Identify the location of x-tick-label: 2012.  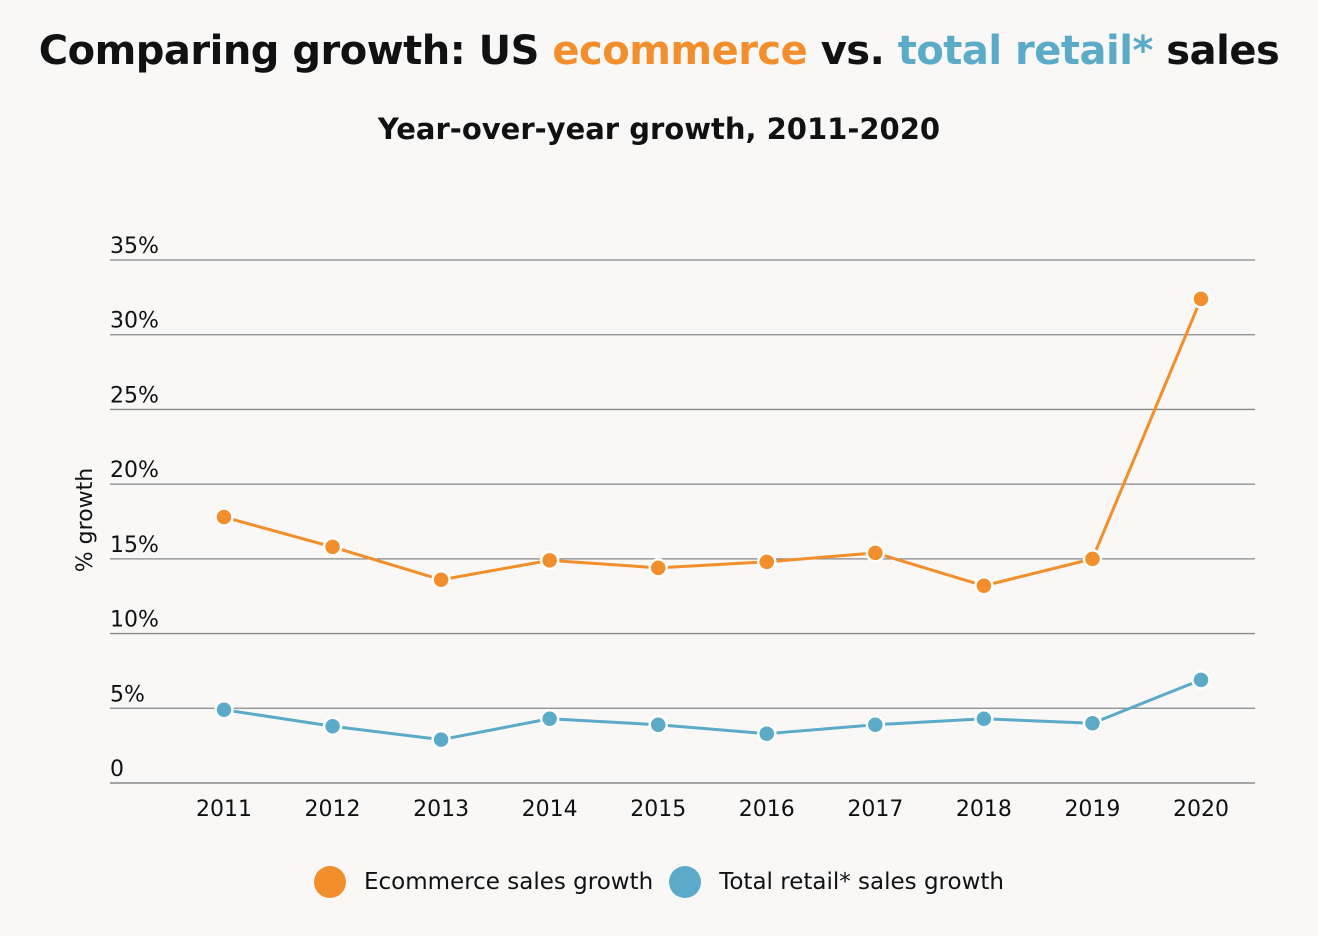
(333, 809).